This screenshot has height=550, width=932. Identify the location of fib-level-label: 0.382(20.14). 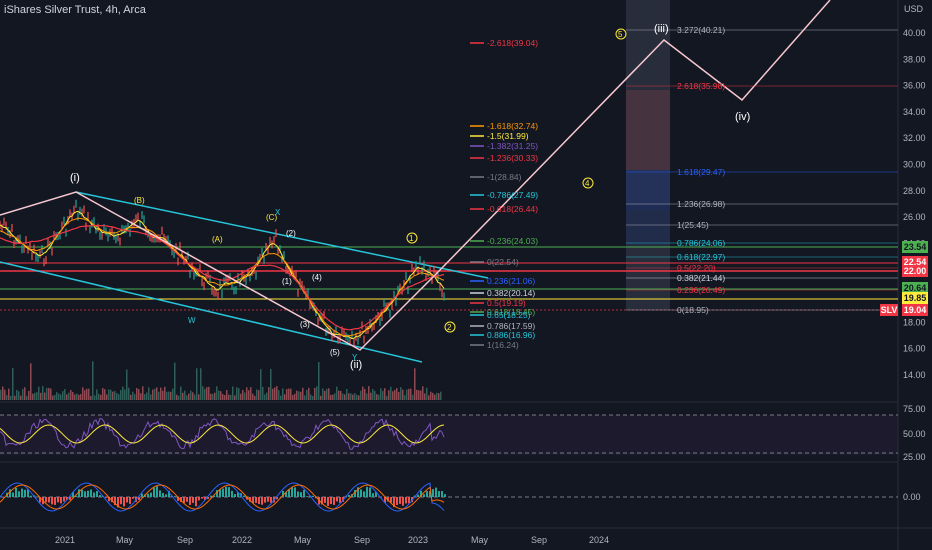
(511, 293).